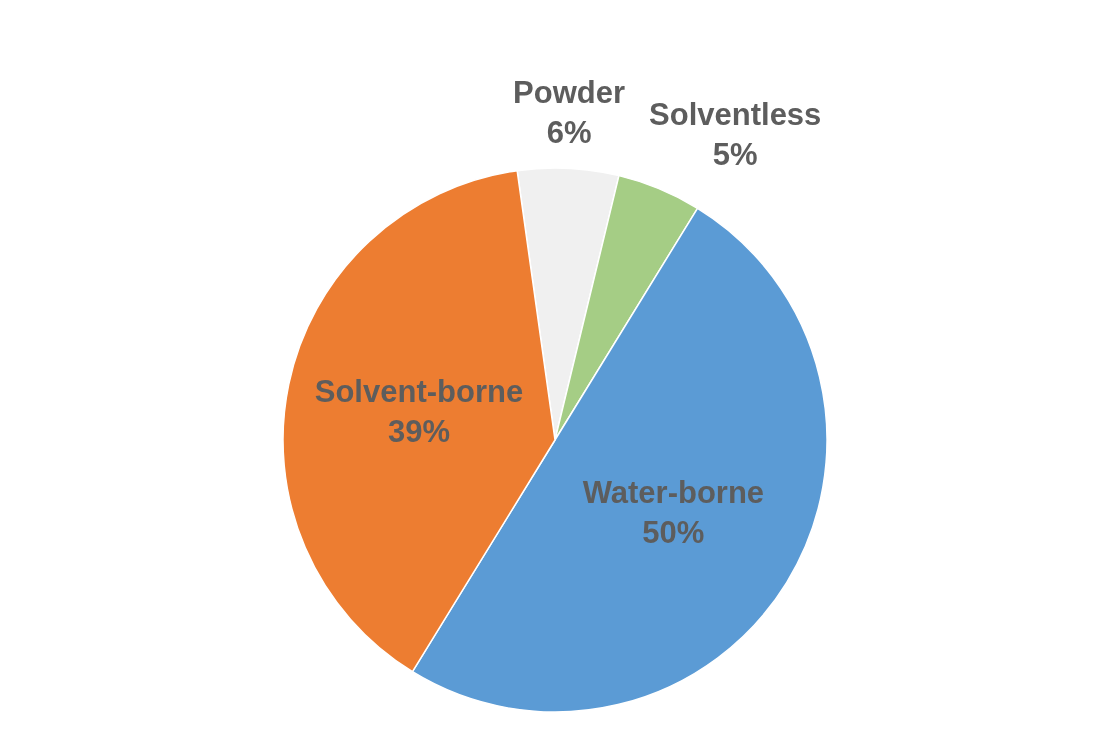 The height and width of the screenshot is (739, 1101). What do you see at coordinates (419, 392) in the screenshot?
I see `slice-label: Solvent-borne` at bounding box center [419, 392].